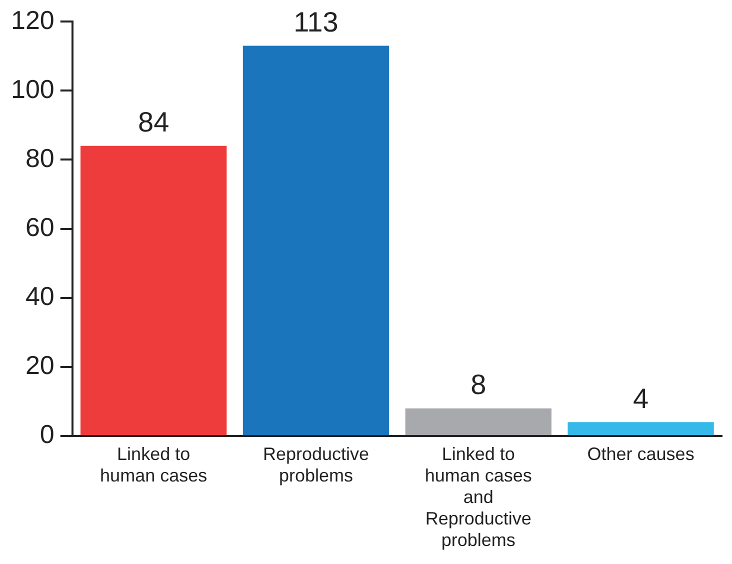 This screenshot has width=732, height=564. I want to click on data-label: 113, so click(316, 22).